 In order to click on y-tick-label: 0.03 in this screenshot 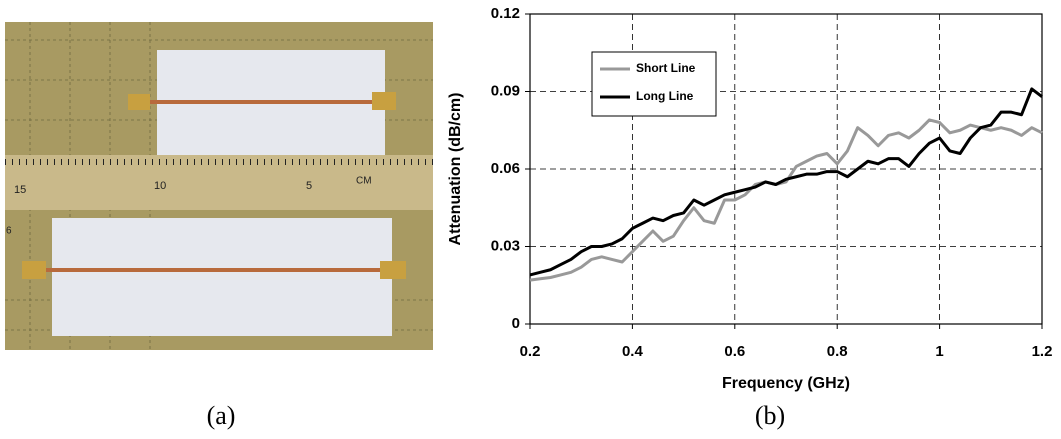, I will do `click(505, 245)`.